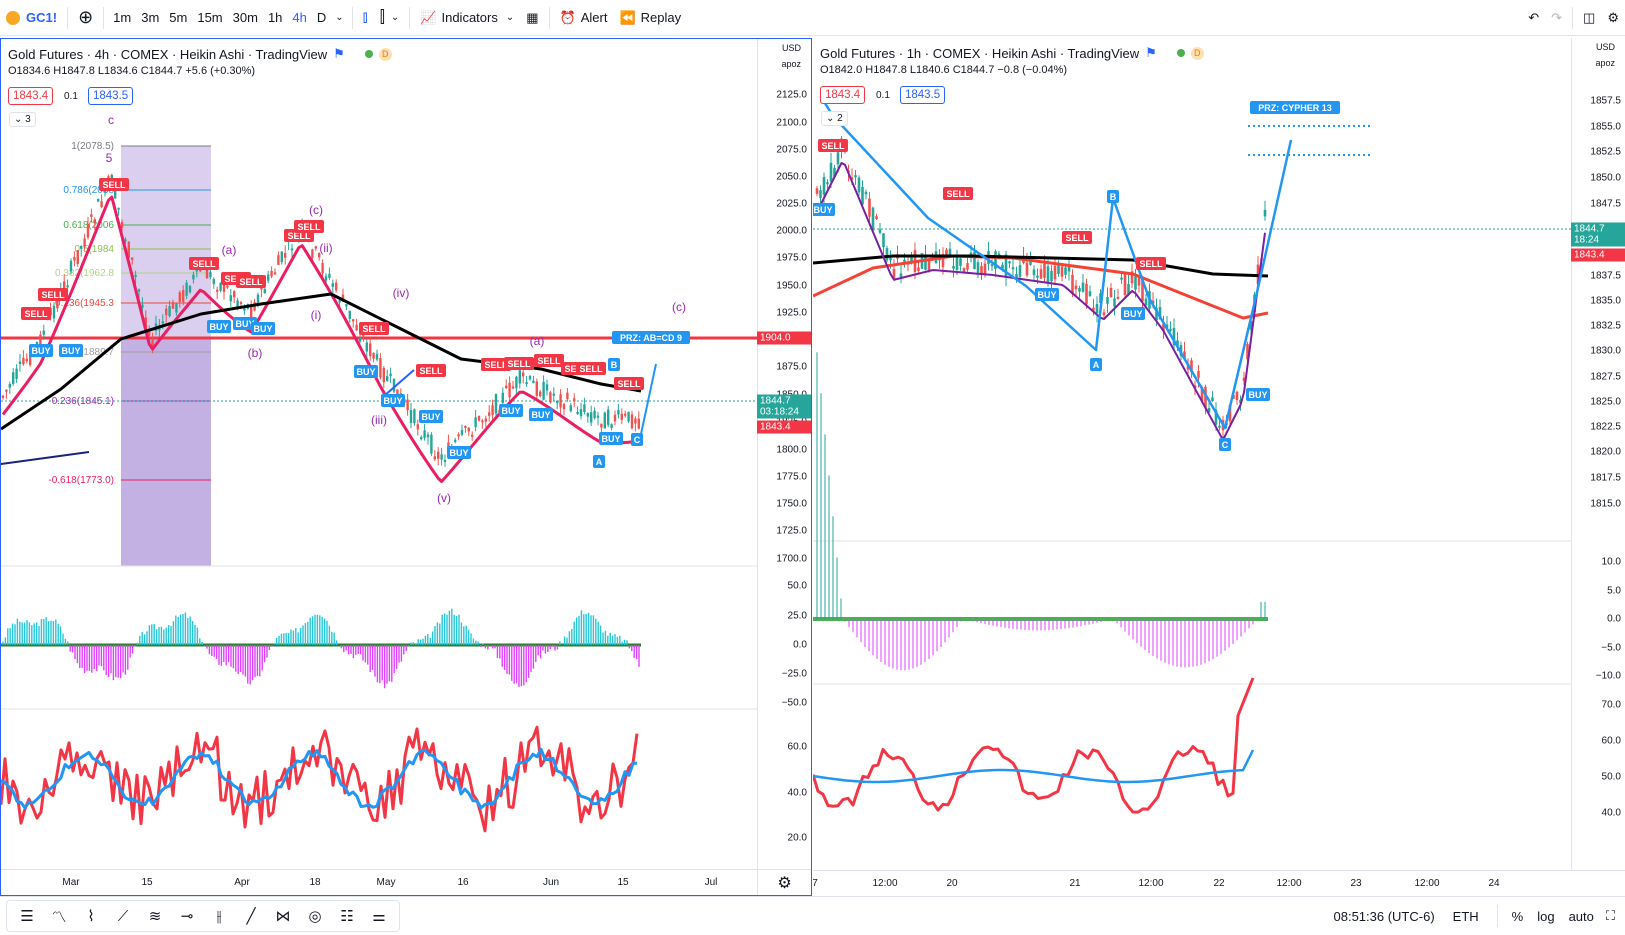  I want to click on replay-button: ⏪ Replay, so click(650, 18).